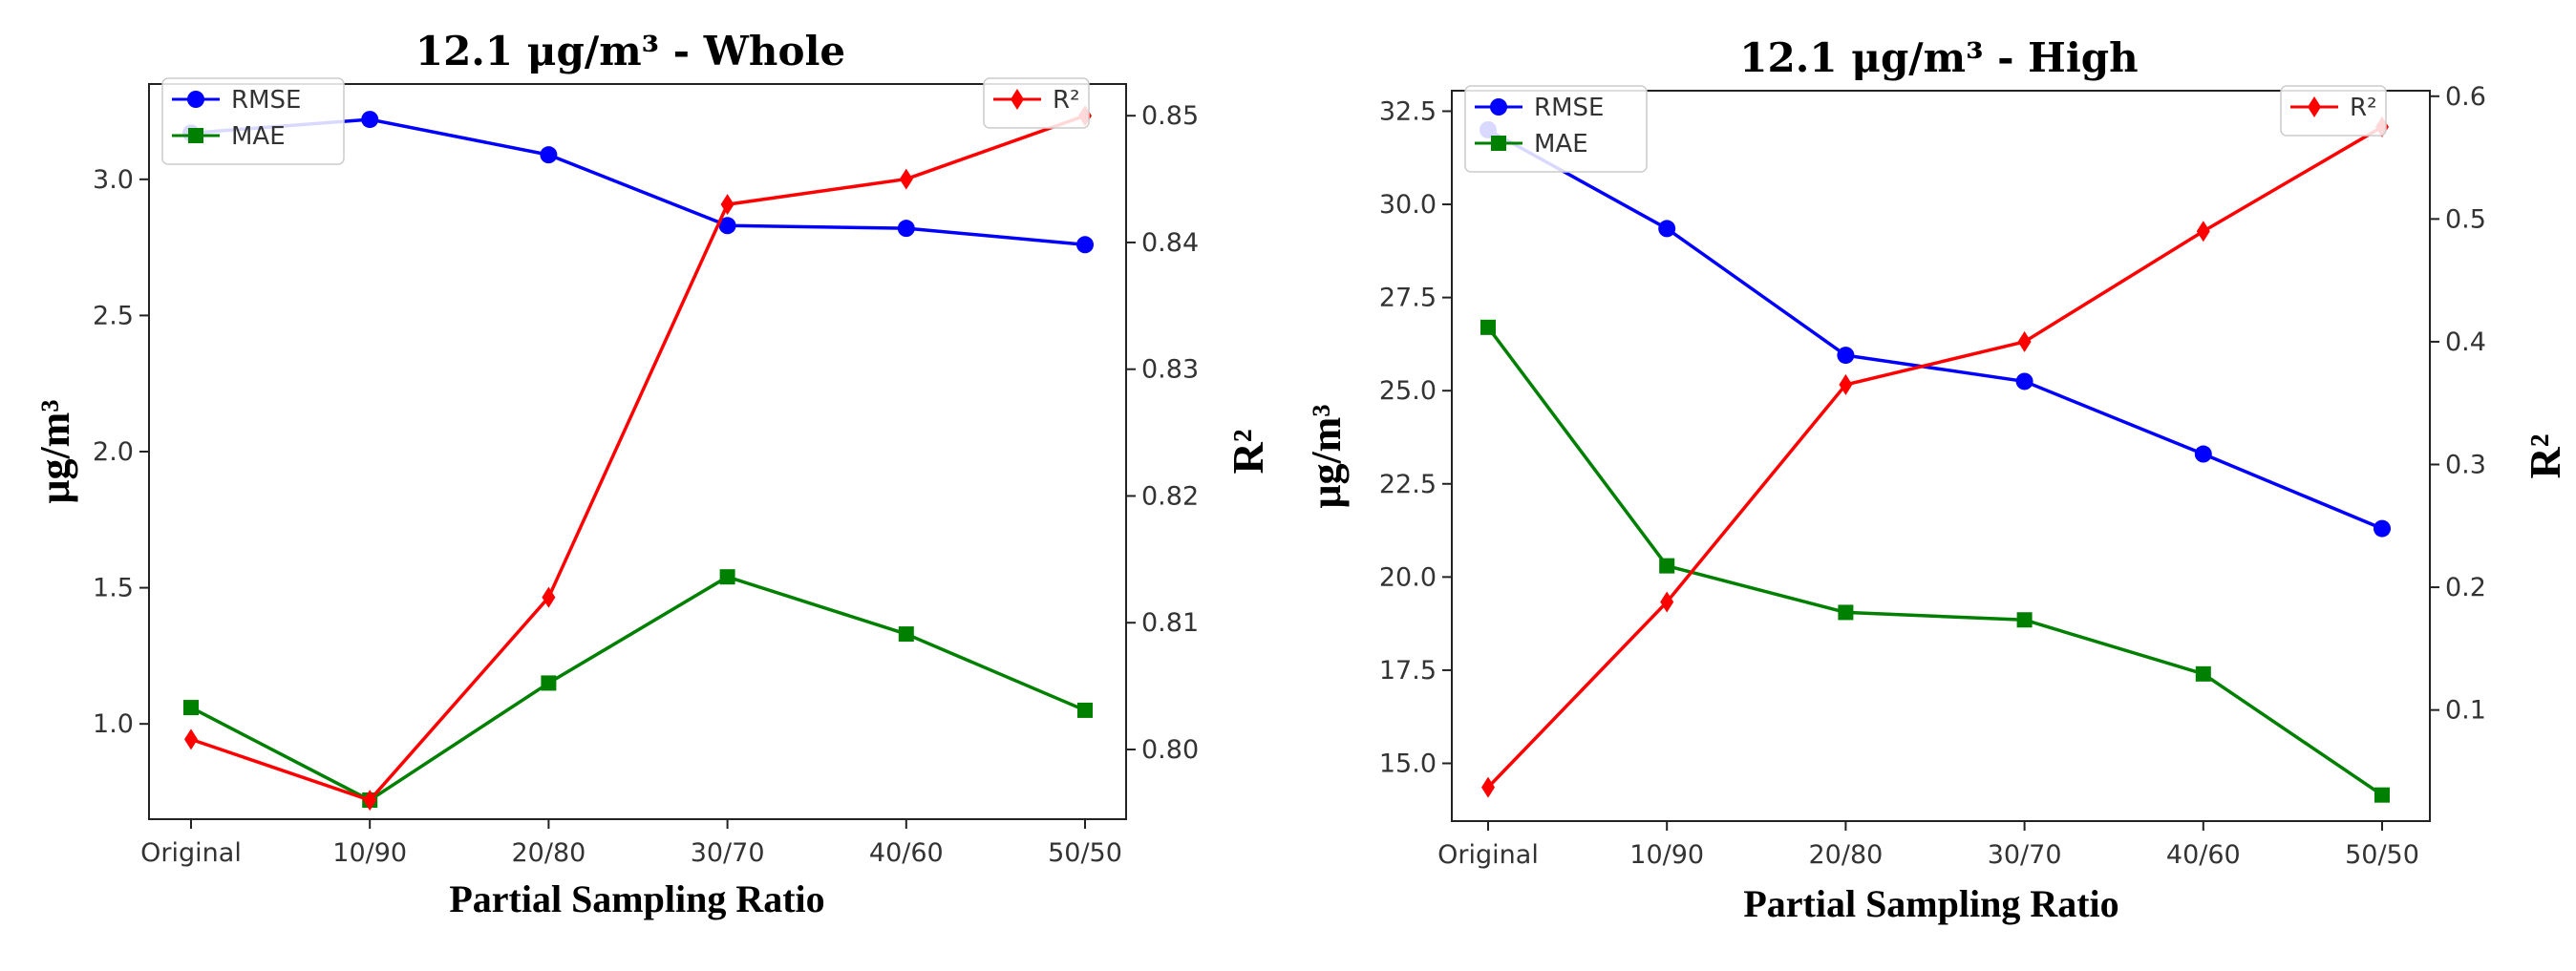  I want to click on y2-tick-label: 0.2, so click(2465, 587).